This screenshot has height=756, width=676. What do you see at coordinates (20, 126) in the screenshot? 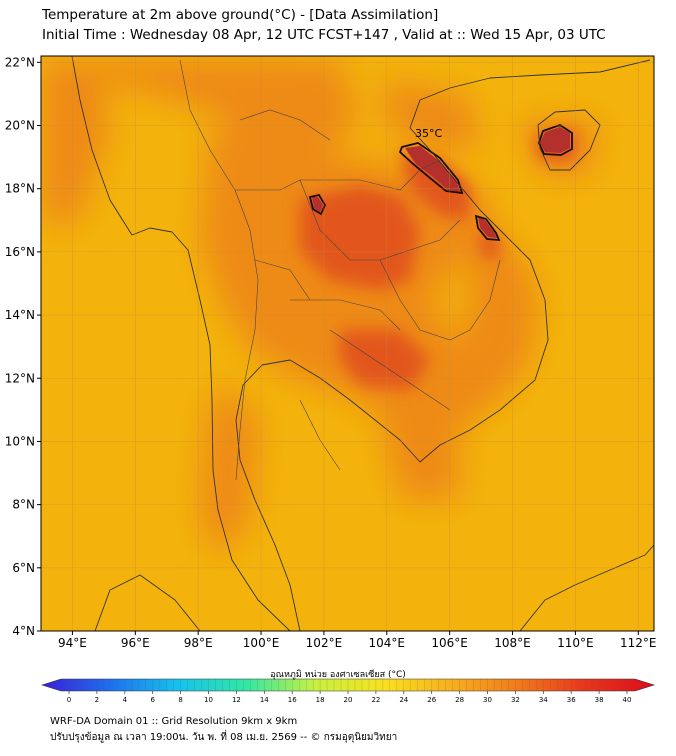
I see `y-tick-label: 20°N` at bounding box center [20, 126].